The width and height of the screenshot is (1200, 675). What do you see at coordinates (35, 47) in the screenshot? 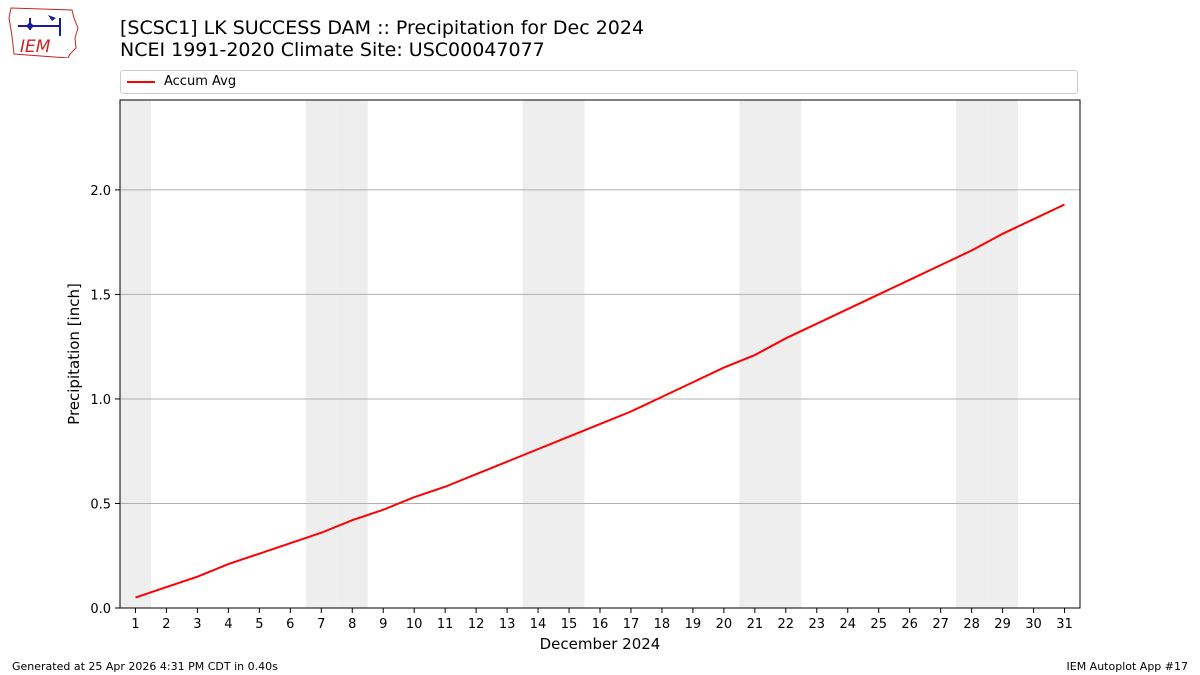
I see `iem-logo-text: IEM` at bounding box center [35, 47].